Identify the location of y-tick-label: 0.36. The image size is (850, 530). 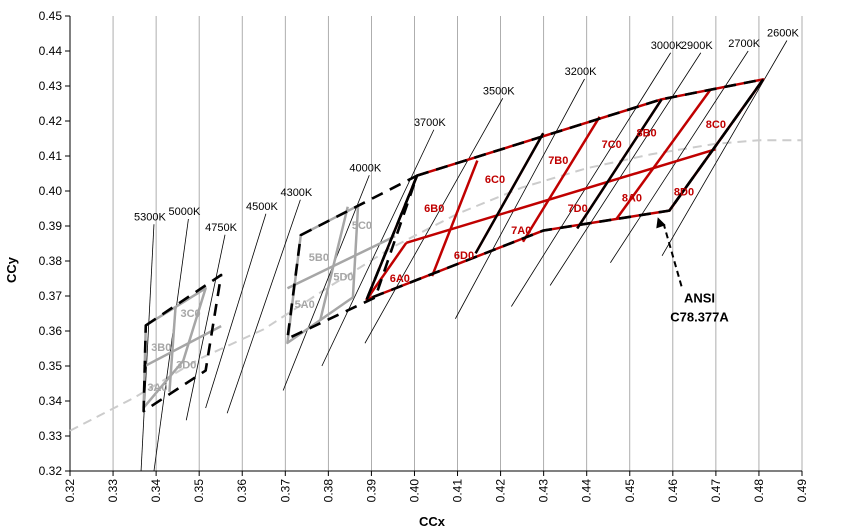
(51, 331).